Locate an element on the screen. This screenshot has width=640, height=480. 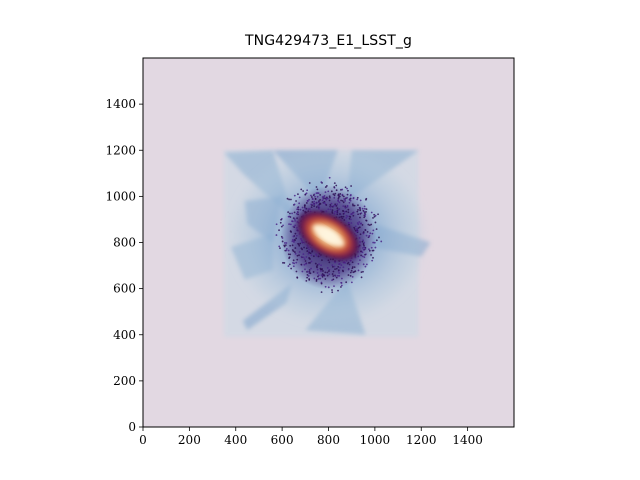
plot-title: TNG429473_E1_LSST_g is located at coordinates (328, 41).